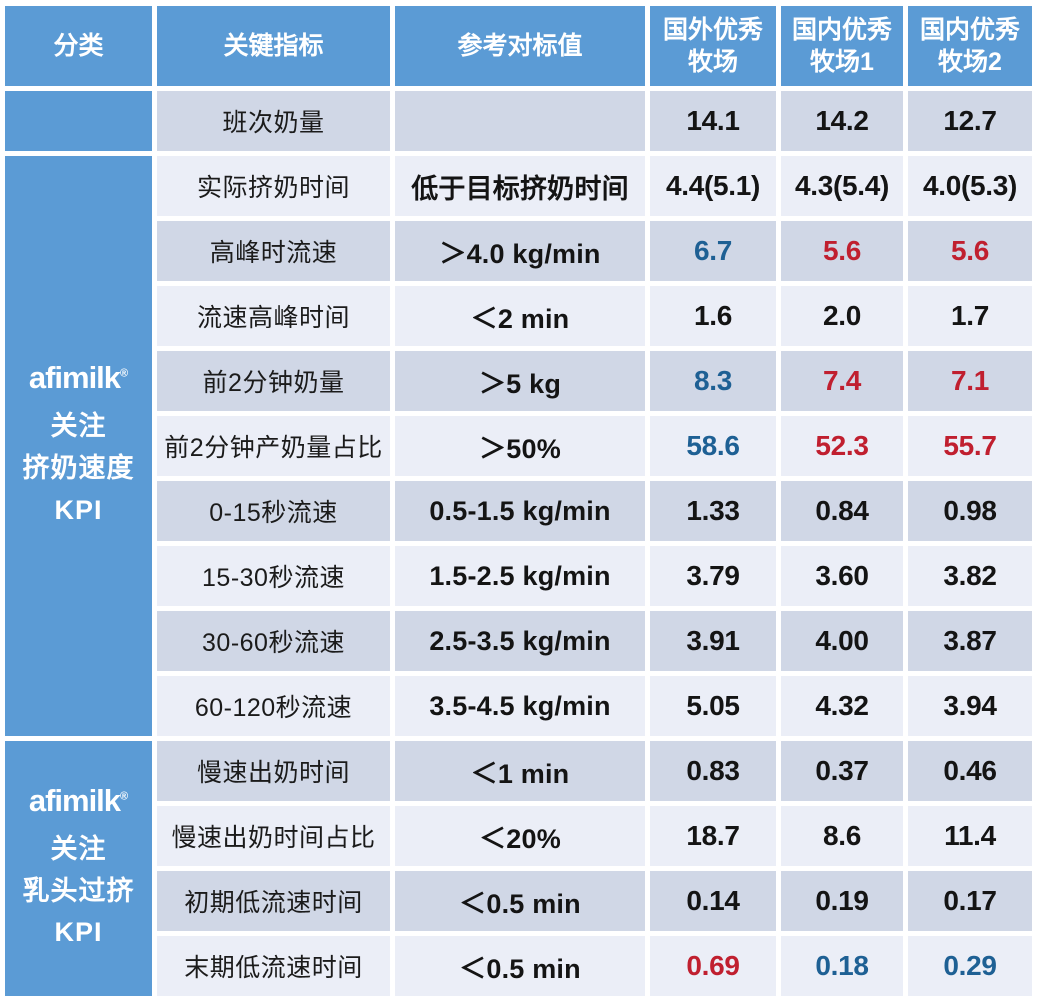 This screenshot has width=1037, height=1005. I want to click on value-cell: 0.18, so click(842, 966).